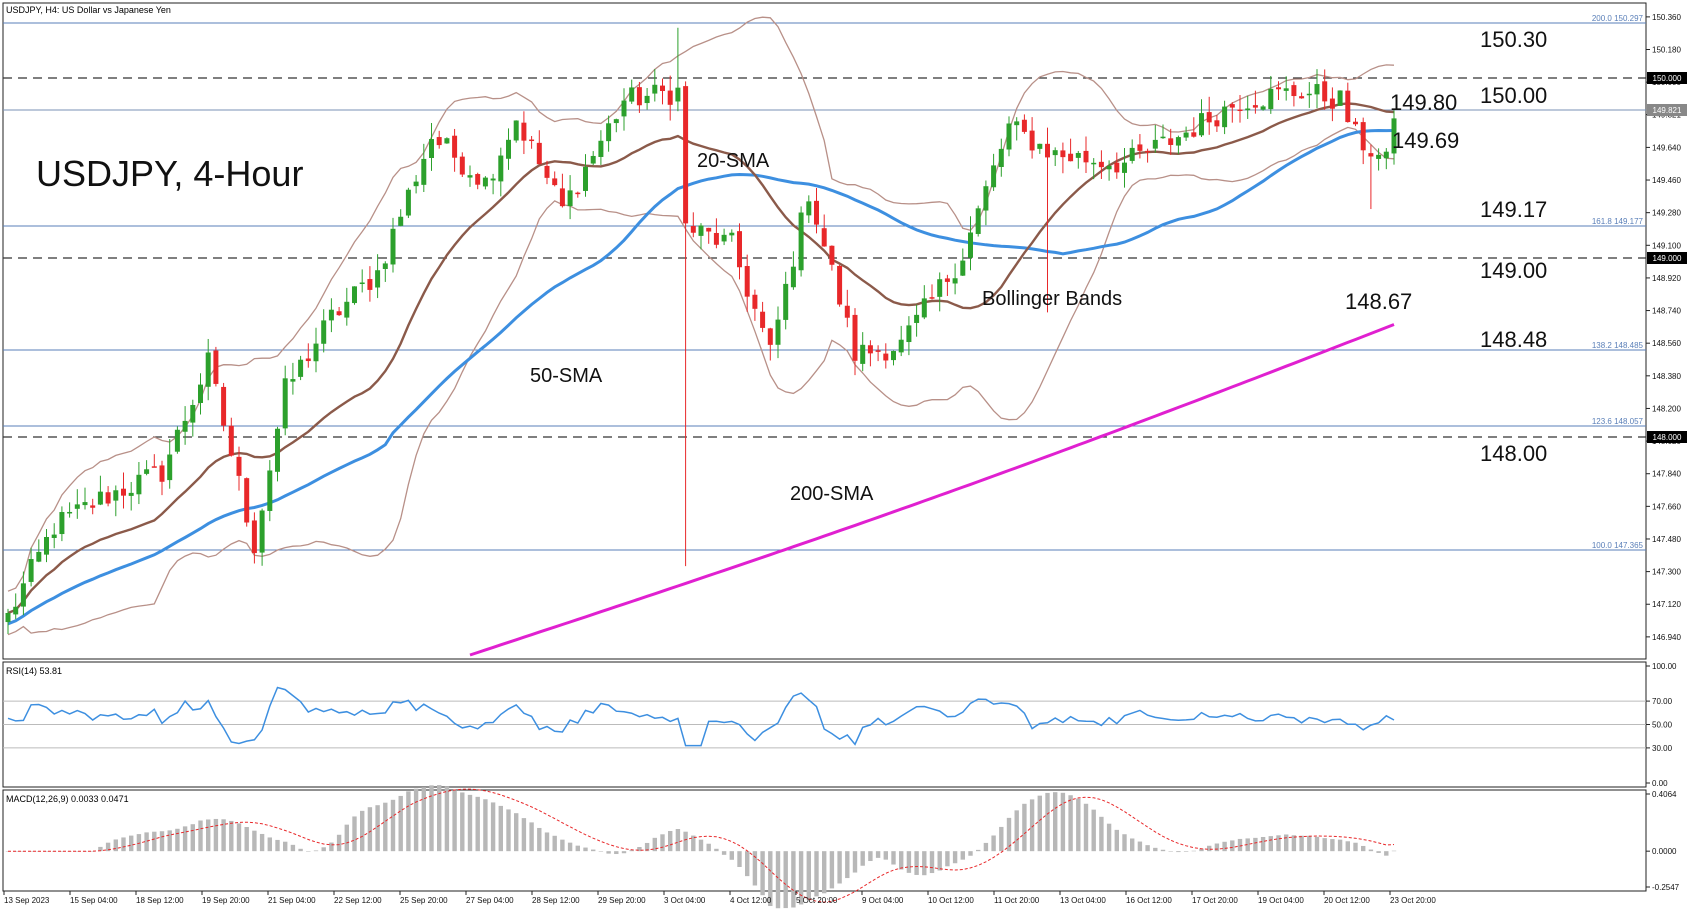 This screenshot has height=914, width=1689. I want to click on y-tick-label: 147.480, so click(1666, 539).